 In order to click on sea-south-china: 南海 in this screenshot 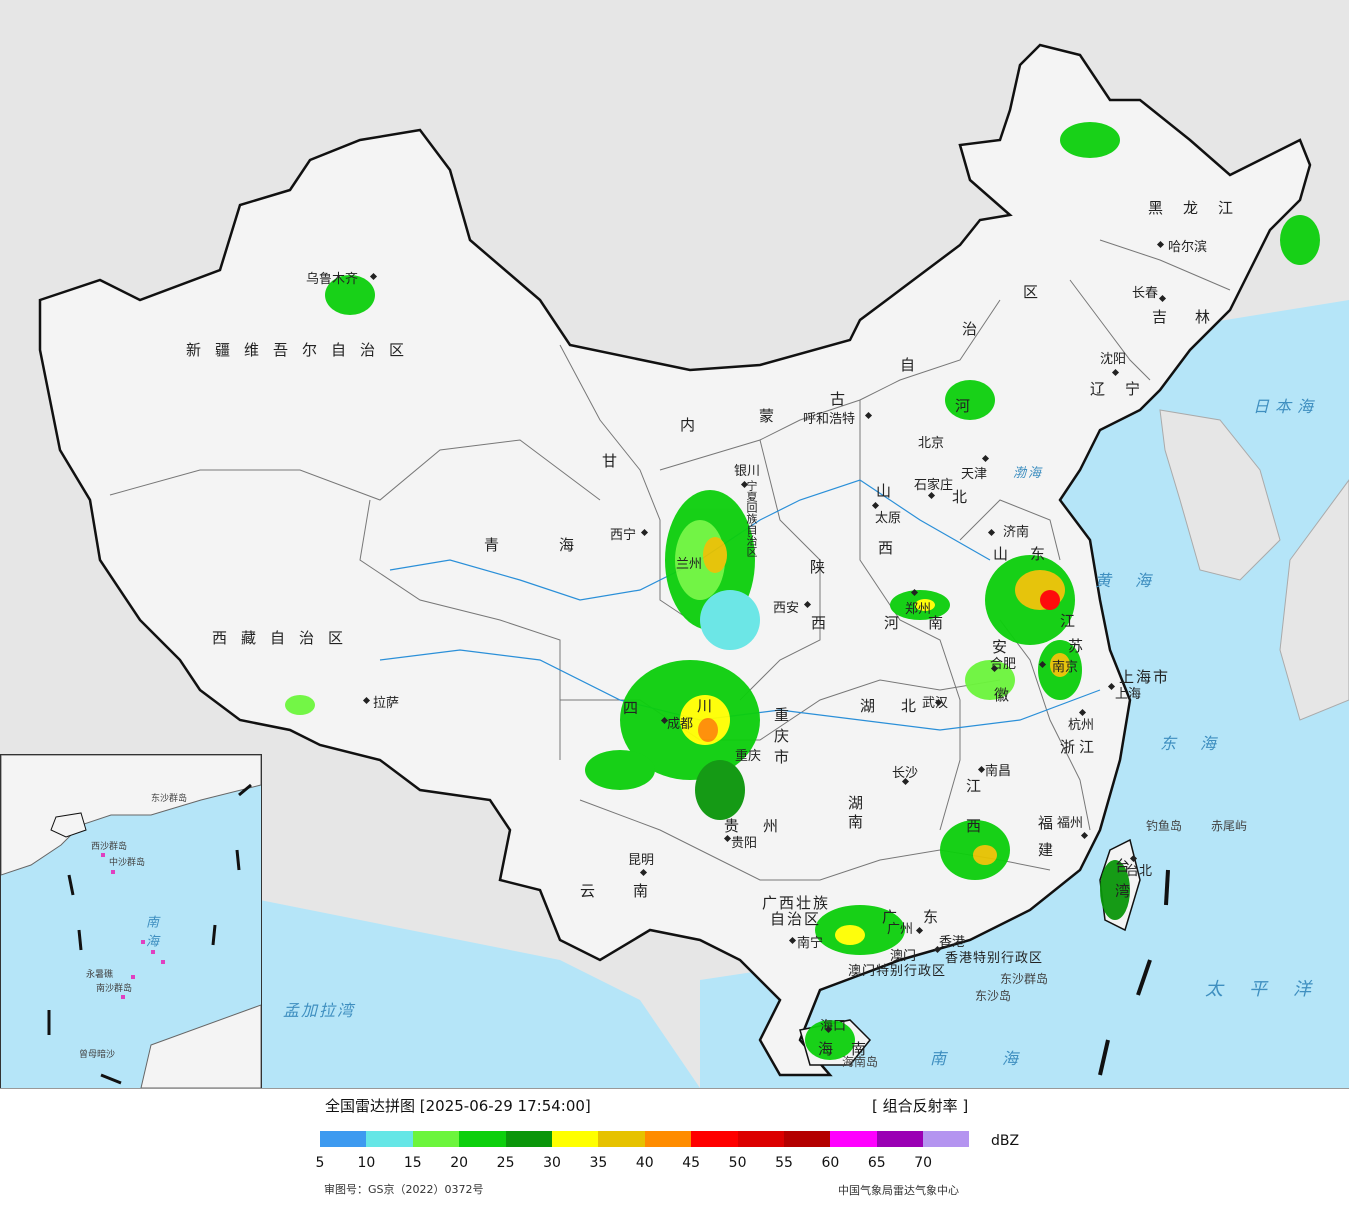, I will do `click(1002, 1058)`.